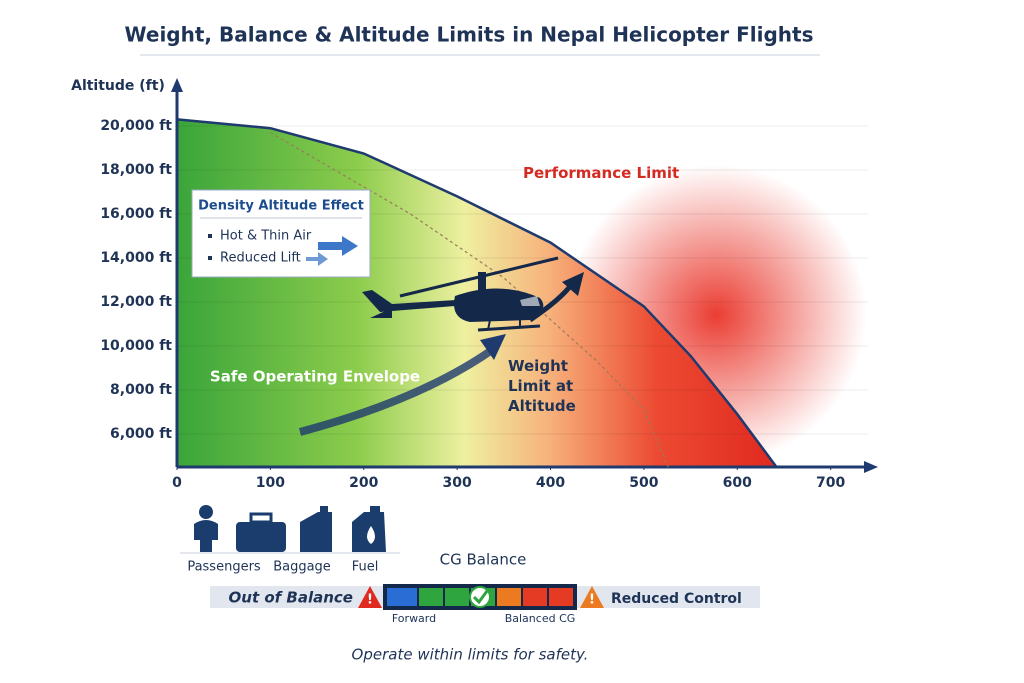  What do you see at coordinates (737, 483) in the screenshot?
I see `x-tick-label: 600` at bounding box center [737, 483].